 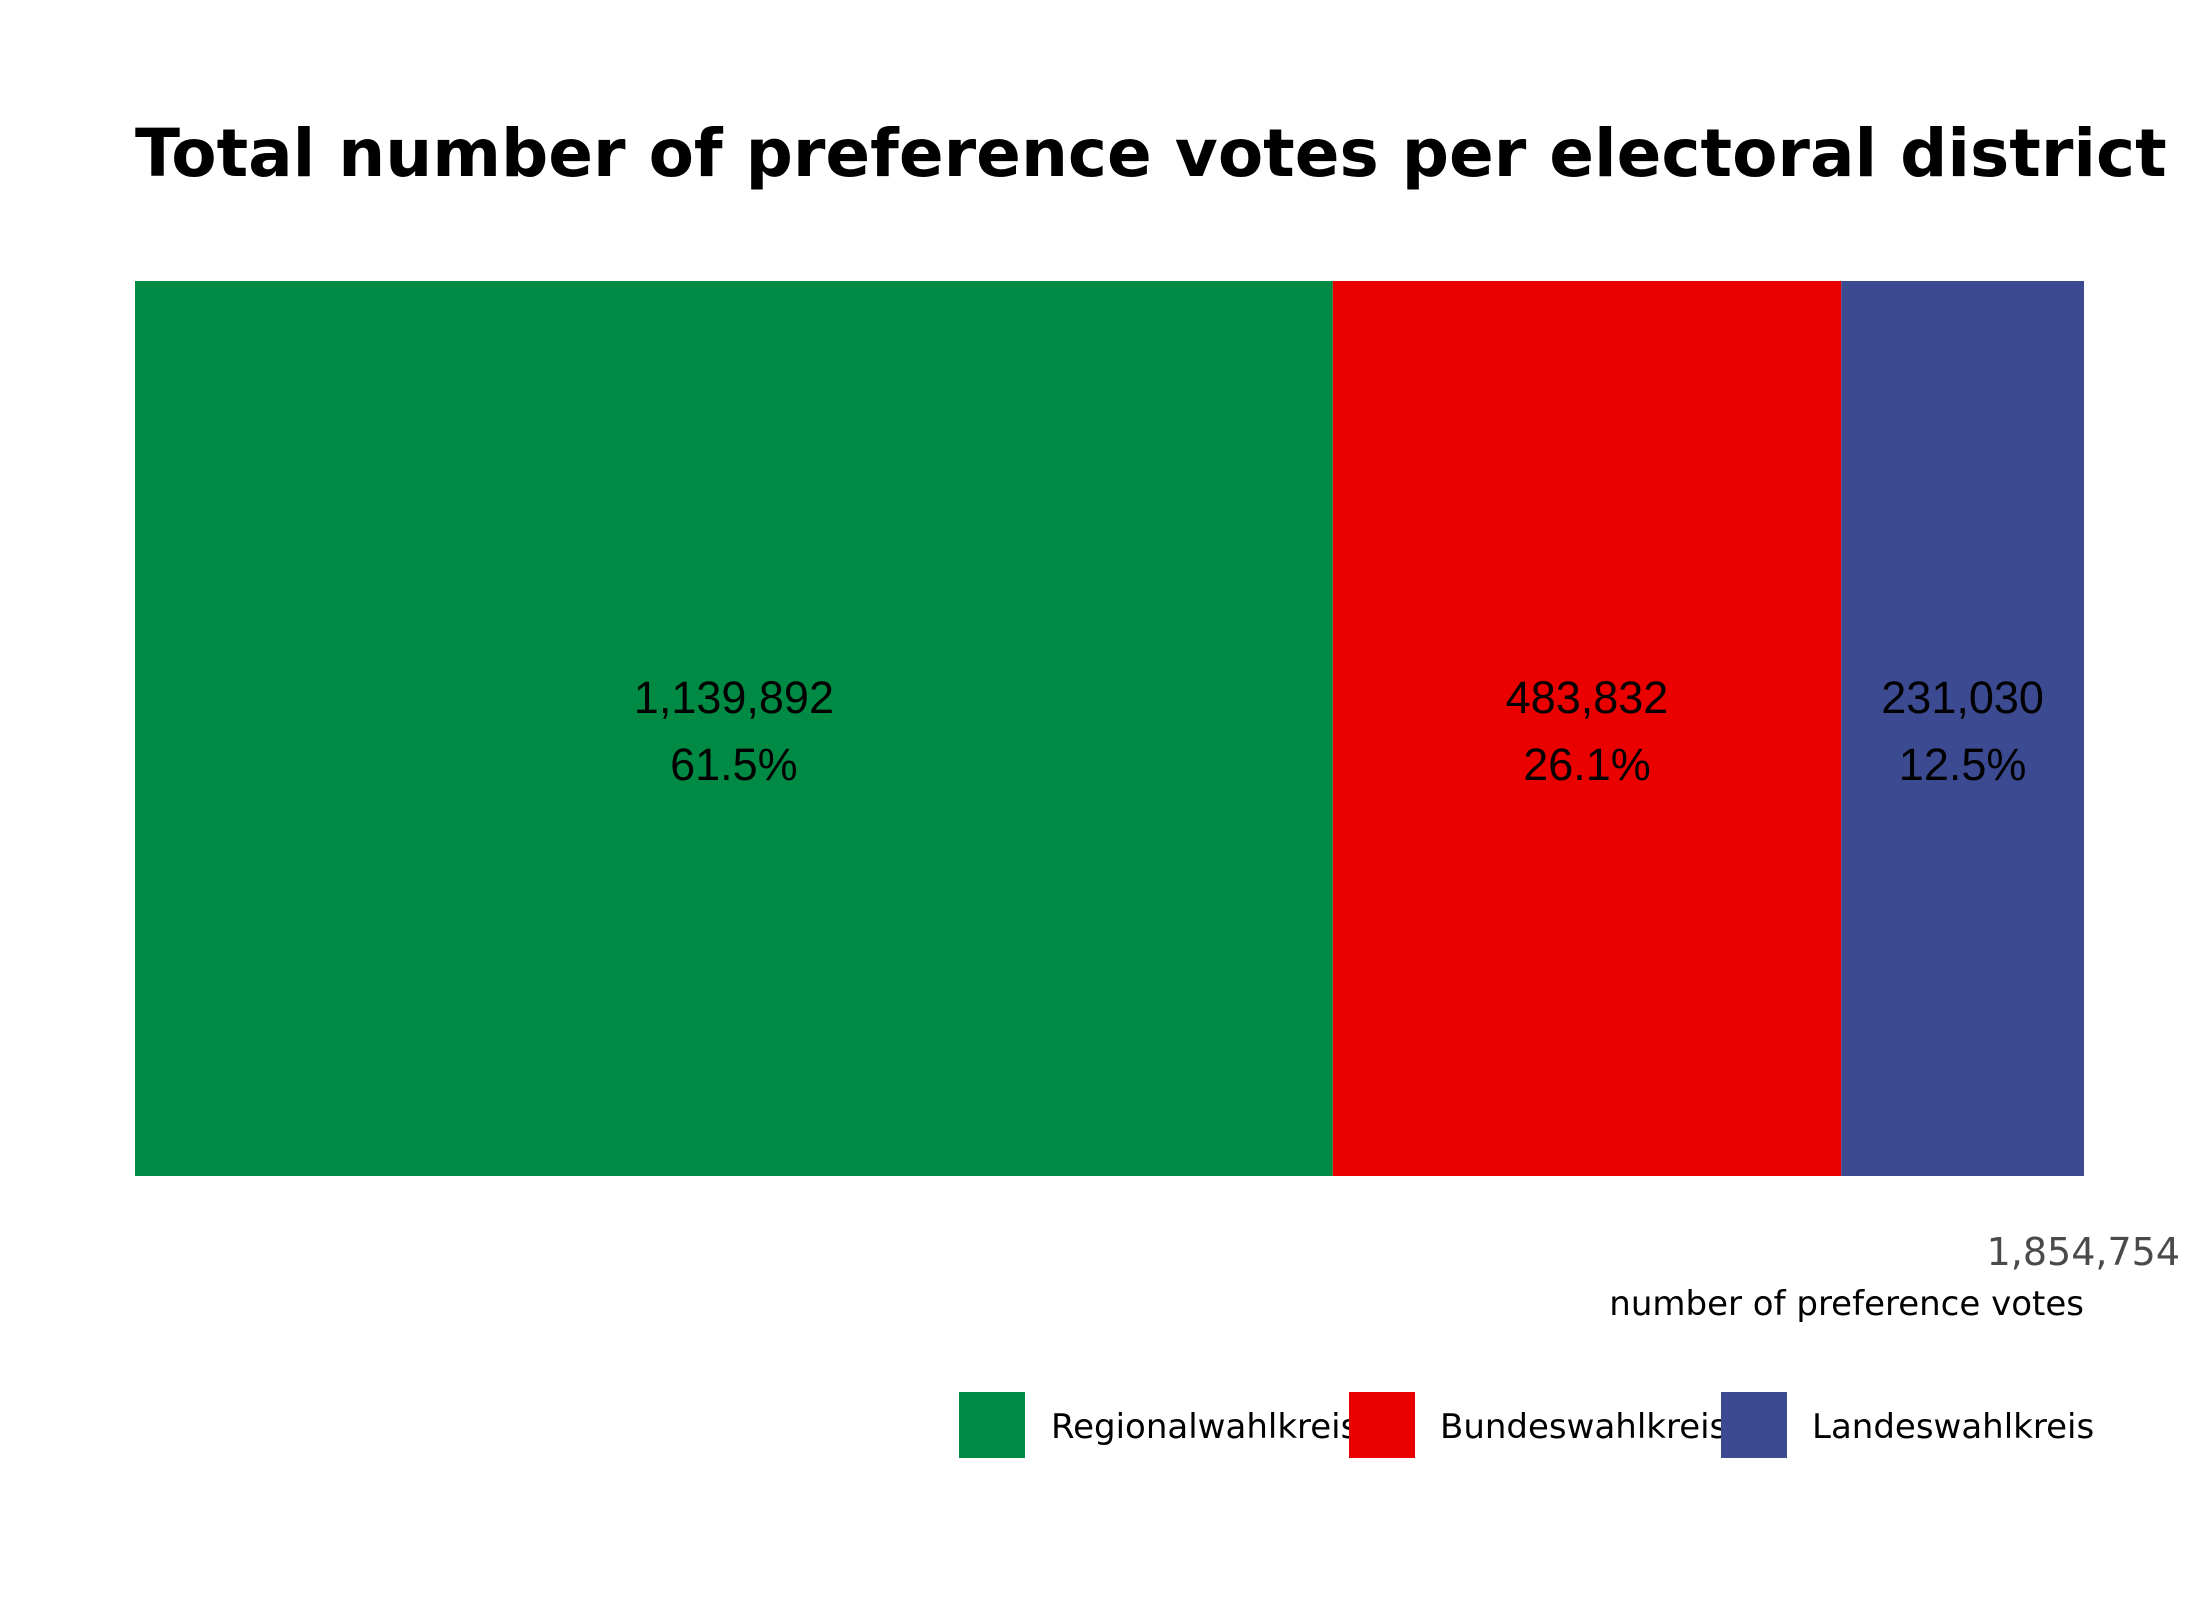 I want to click on segment-labels: 1,139,892 61.5% 483,832 26.1% 231,030 12.5%, so click(x=1339, y=731).